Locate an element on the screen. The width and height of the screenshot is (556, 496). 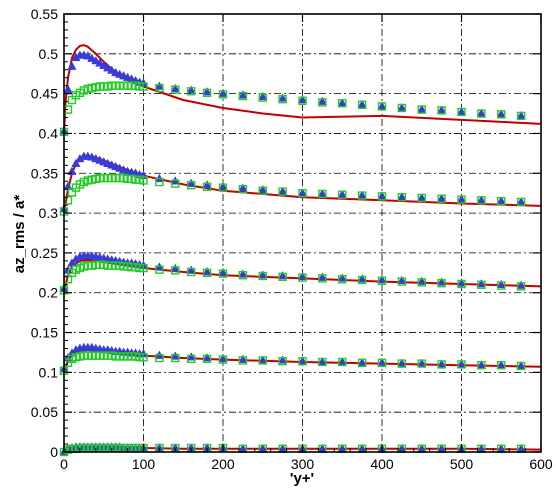
y-tick-label: 0.35 is located at coordinates (44, 173).